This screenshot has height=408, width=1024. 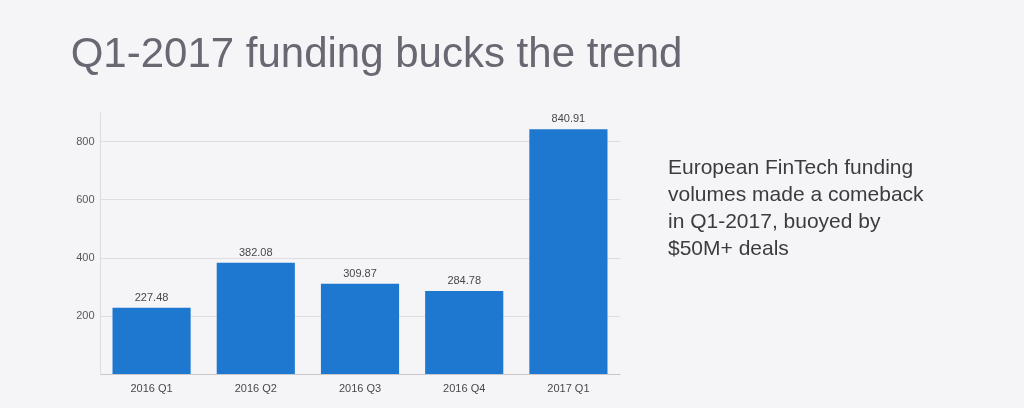 I want to click on y-tick-label: 200, so click(x=85, y=315).